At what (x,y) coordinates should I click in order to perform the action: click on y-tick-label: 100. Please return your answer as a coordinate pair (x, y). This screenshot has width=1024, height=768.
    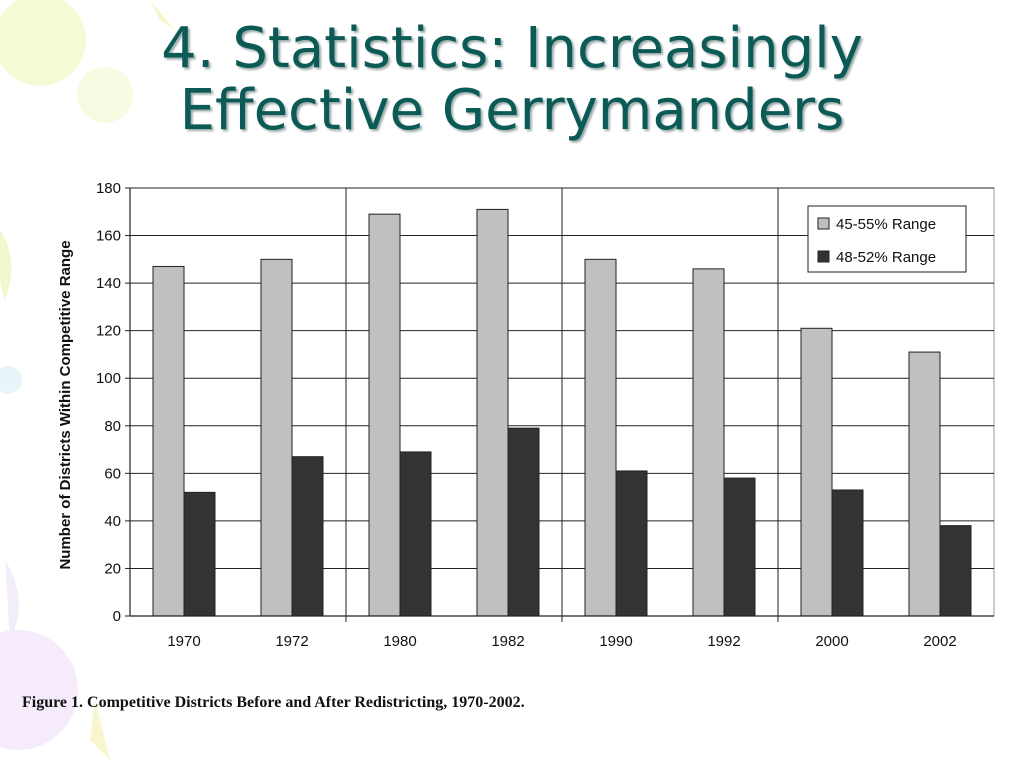
    Looking at the image, I should click on (108, 378).